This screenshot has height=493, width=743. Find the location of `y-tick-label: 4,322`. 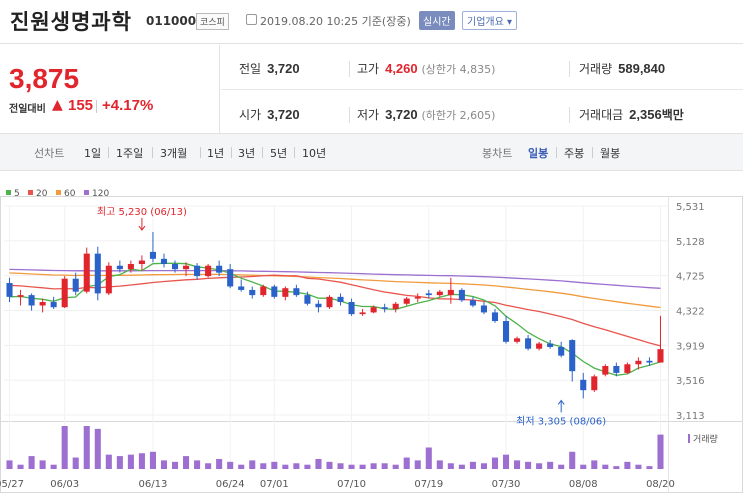

y-tick-label: 4,322 is located at coordinates (690, 312).